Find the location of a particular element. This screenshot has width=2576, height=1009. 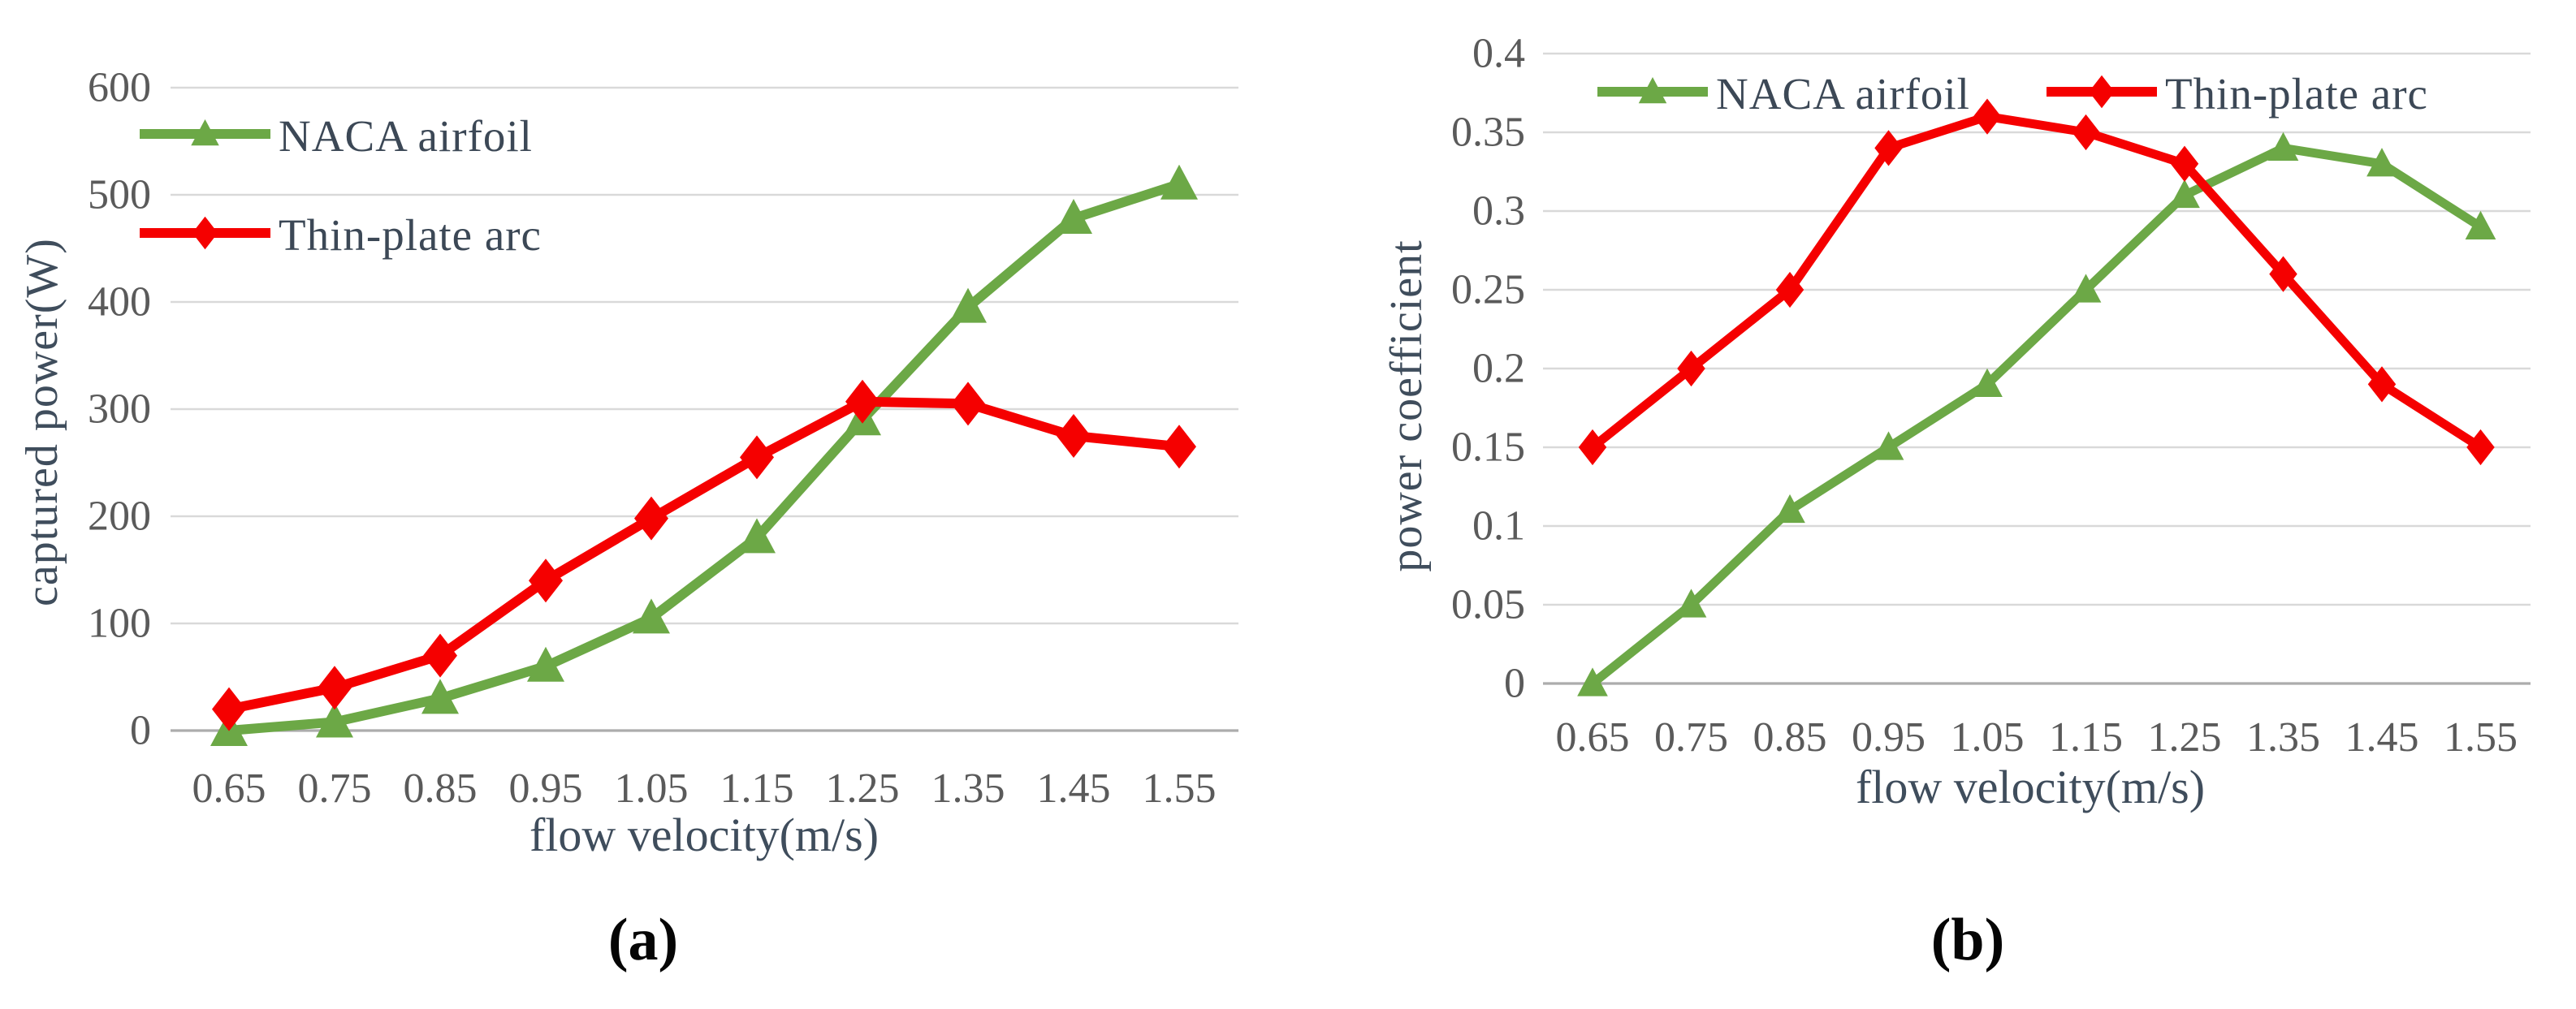

y-tick-label: 500 is located at coordinates (120, 195).